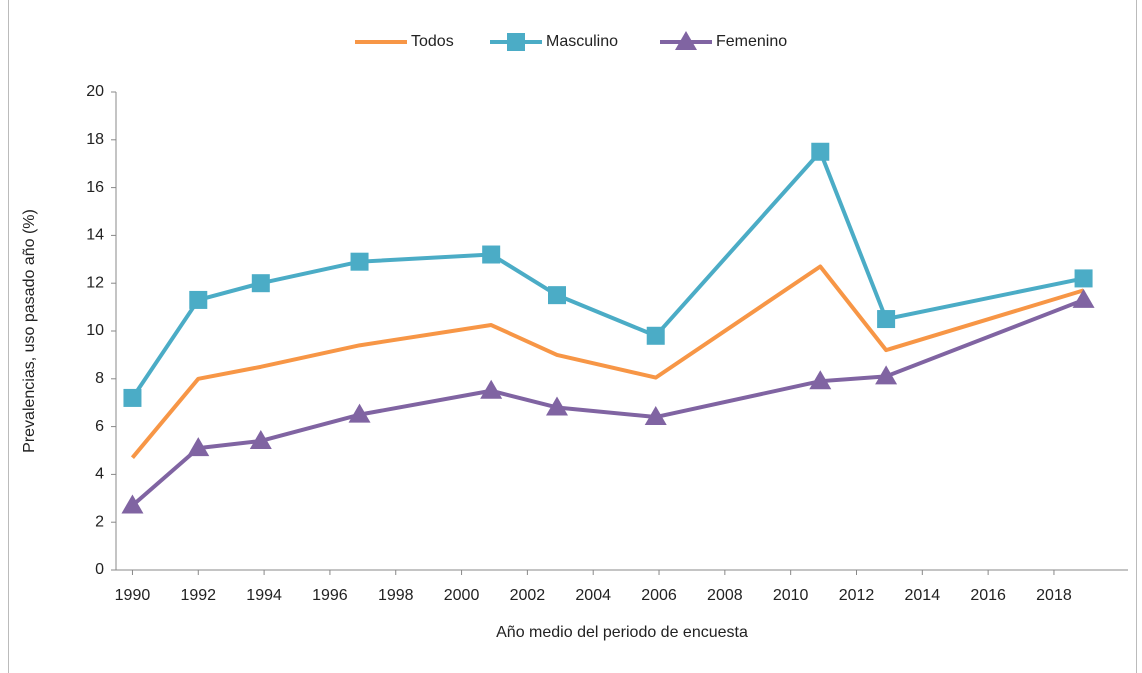  Describe the element at coordinates (528, 595) in the screenshot. I see `x-tick-label: 2002` at that location.